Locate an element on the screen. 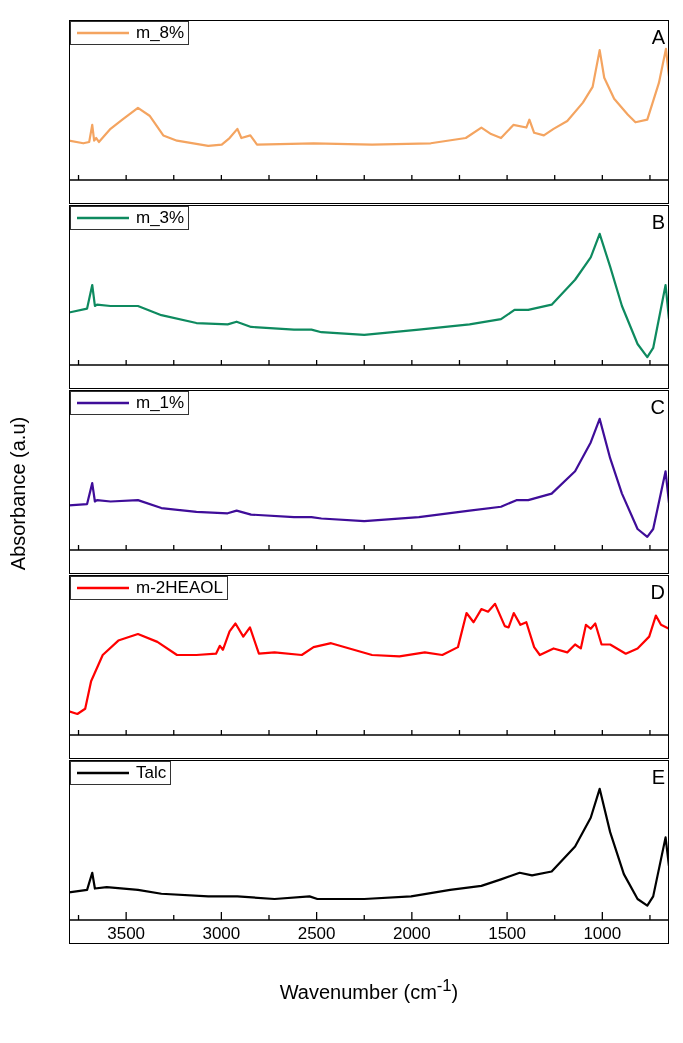 The image size is (683, 1043). x-tick-label: 2500 is located at coordinates (316, 933).